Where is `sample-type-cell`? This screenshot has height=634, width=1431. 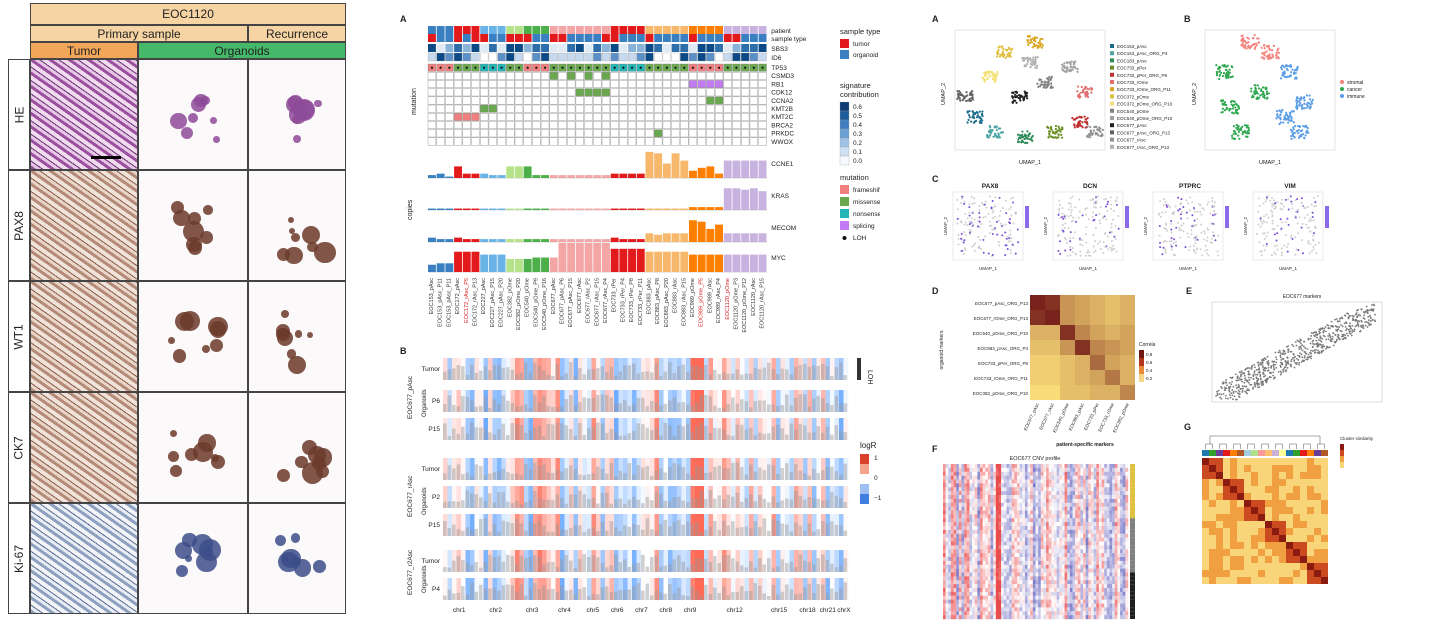
sample-type-cell is located at coordinates (510, 38).